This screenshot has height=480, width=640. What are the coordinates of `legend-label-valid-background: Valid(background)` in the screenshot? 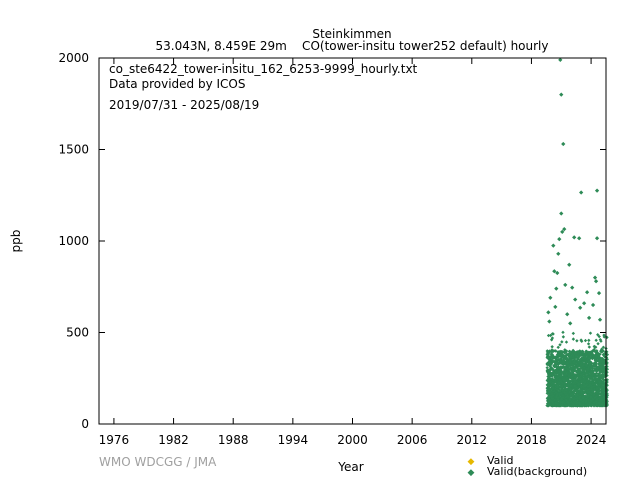 It's located at (537, 471).